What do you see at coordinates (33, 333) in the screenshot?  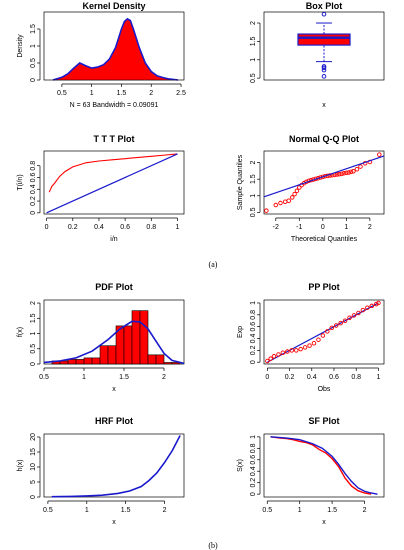 I see `pdf-y-tick-label: 1` at bounding box center [33, 333].